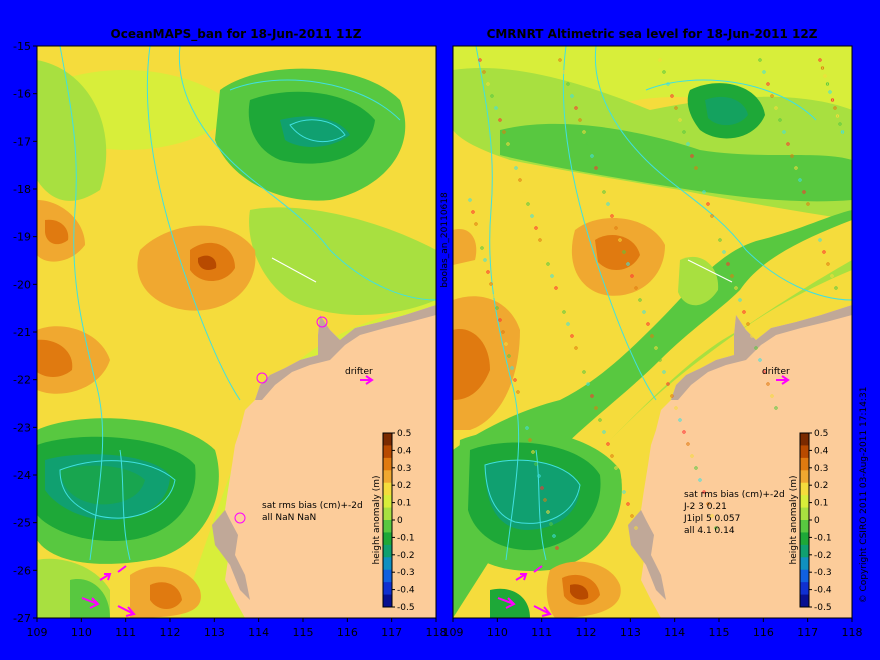 The height and width of the screenshot is (660, 880). What do you see at coordinates (22, 141) in the screenshot?
I see `y-tick-label: -17` at bounding box center [22, 141].